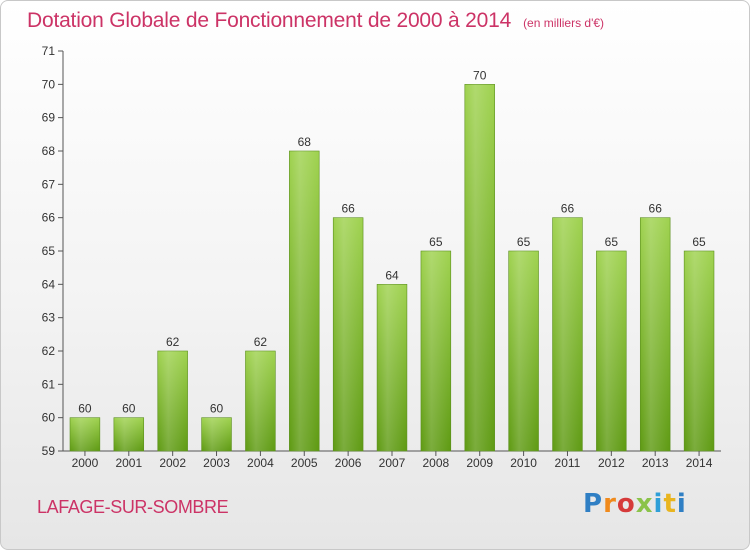 This screenshot has height=550, width=750. What do you see at coordinates (392, 275) in the screenshot?
I see `bar-value-label: 64` at bounding box center [392, 275].